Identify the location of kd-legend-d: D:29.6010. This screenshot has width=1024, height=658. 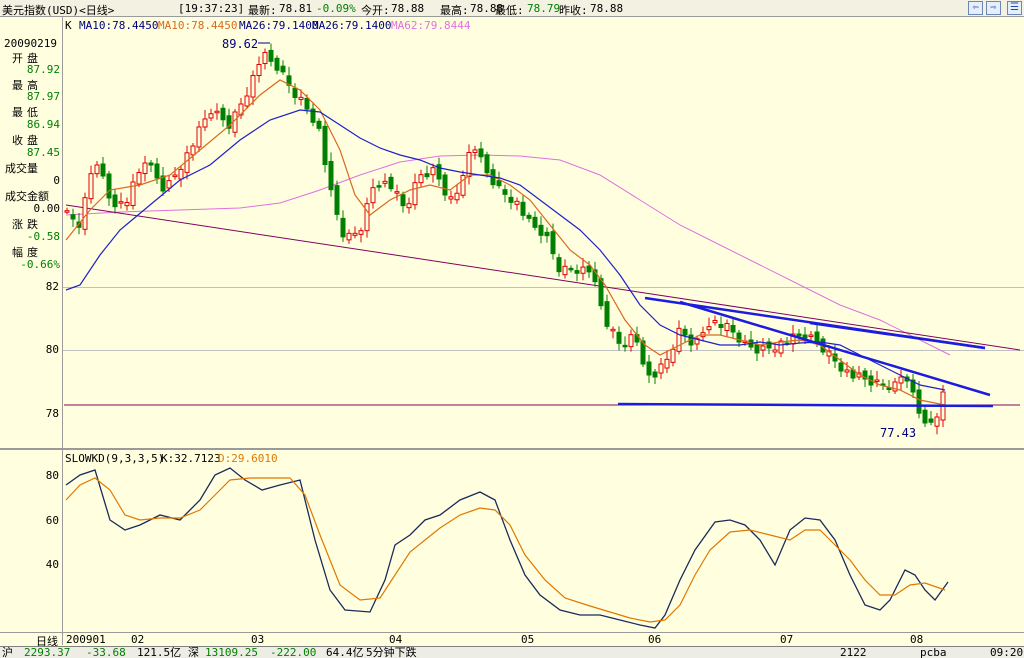
(248, 458).